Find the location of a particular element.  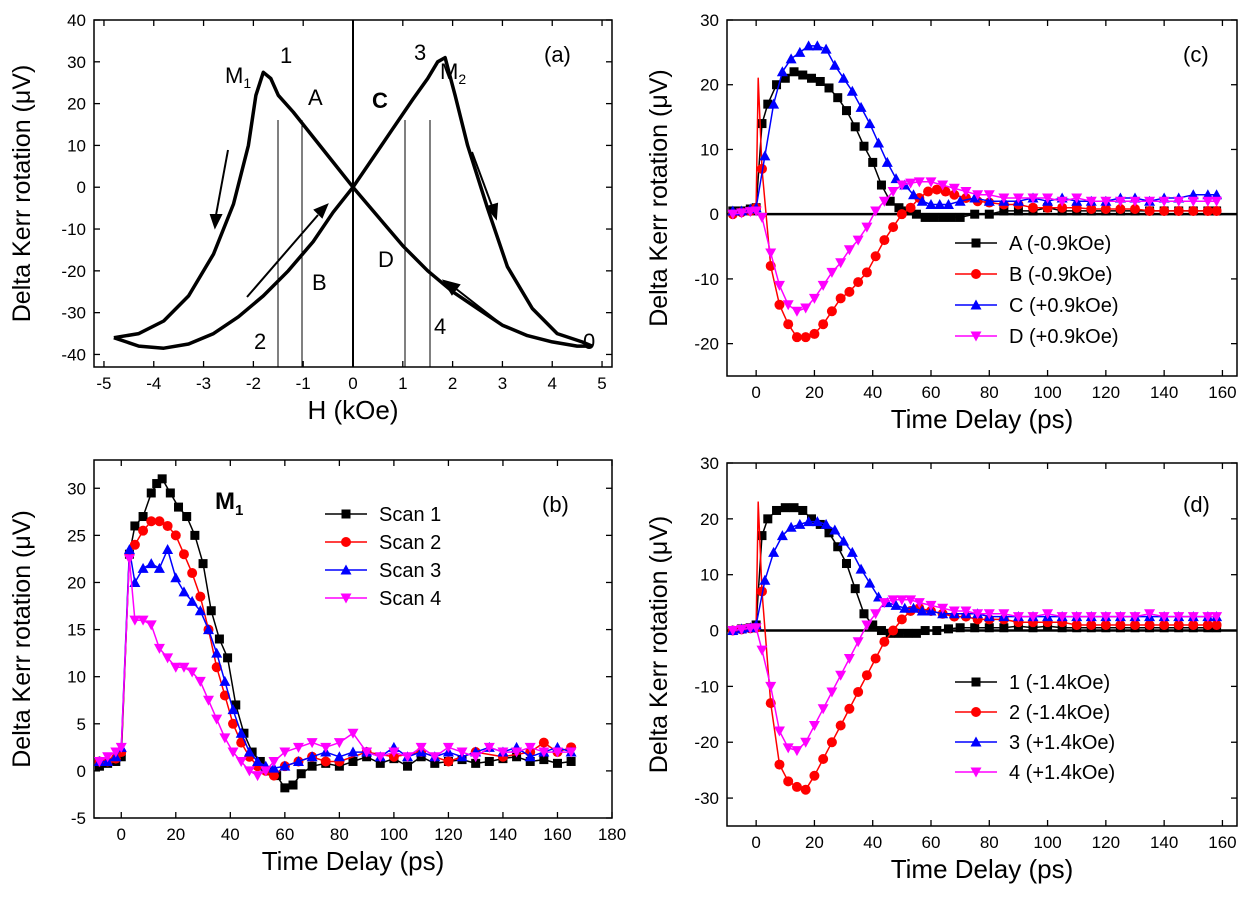

series-line is located at coordinates (353, 202).